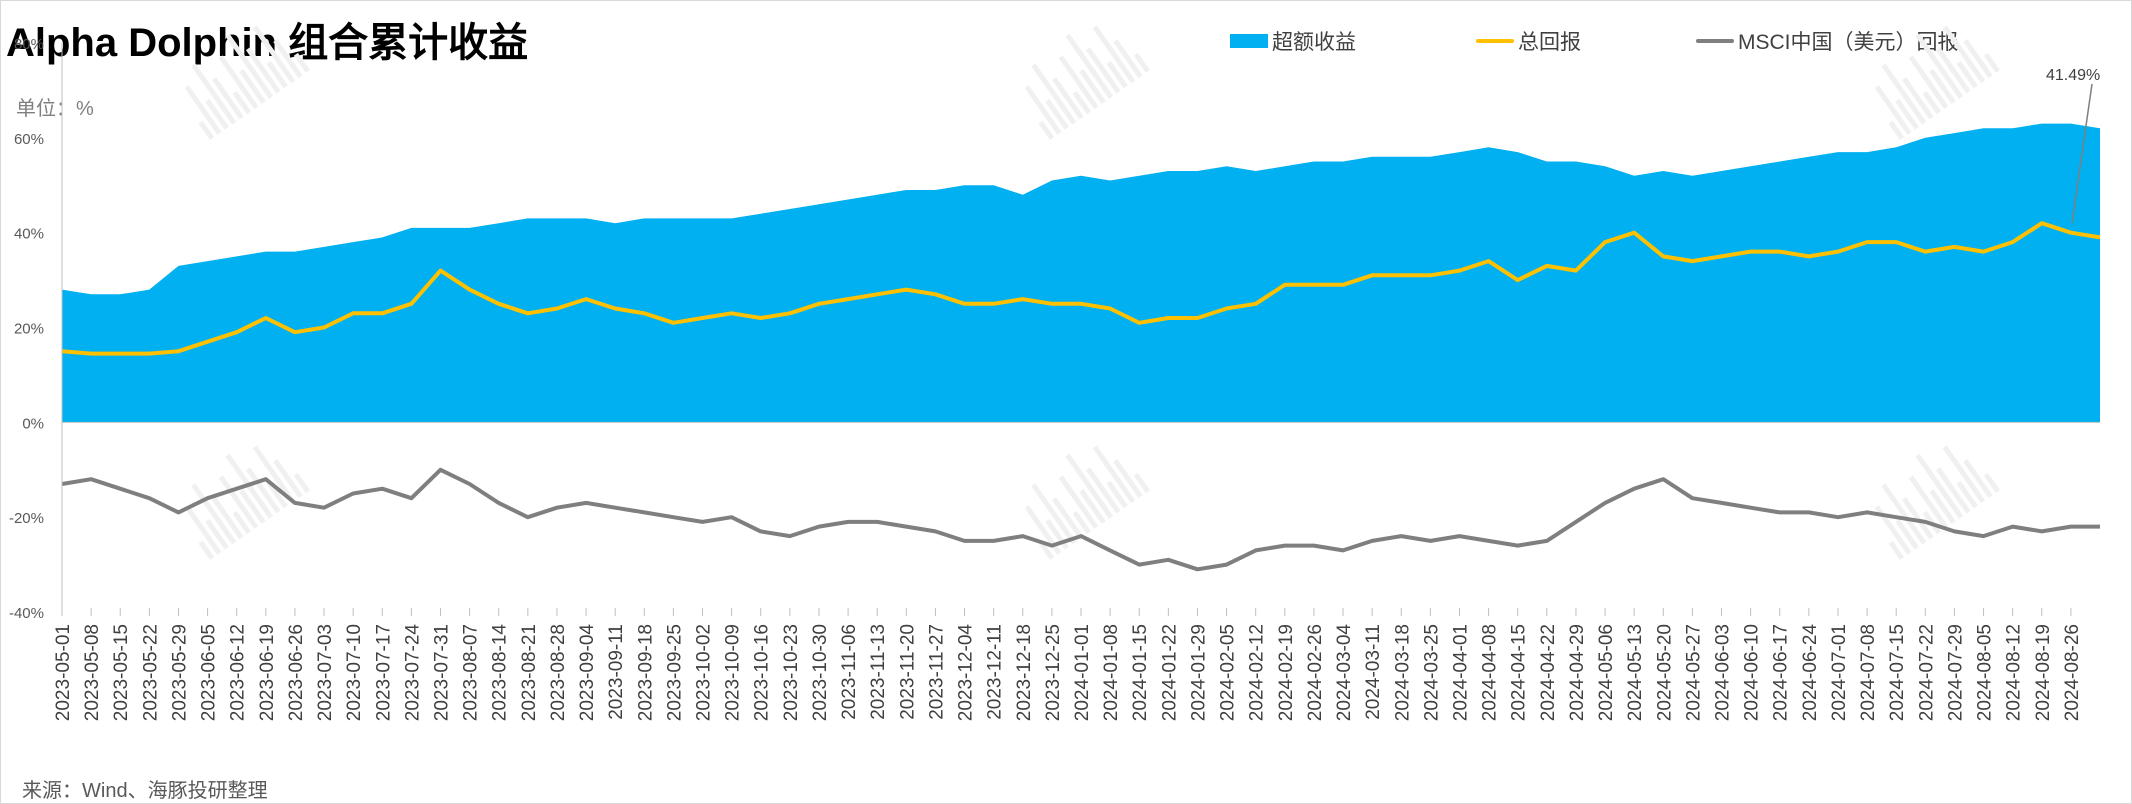 The image size is (2132, 804). I want to click on x-tick-label: 2024-07-22, so click(1926, 672).